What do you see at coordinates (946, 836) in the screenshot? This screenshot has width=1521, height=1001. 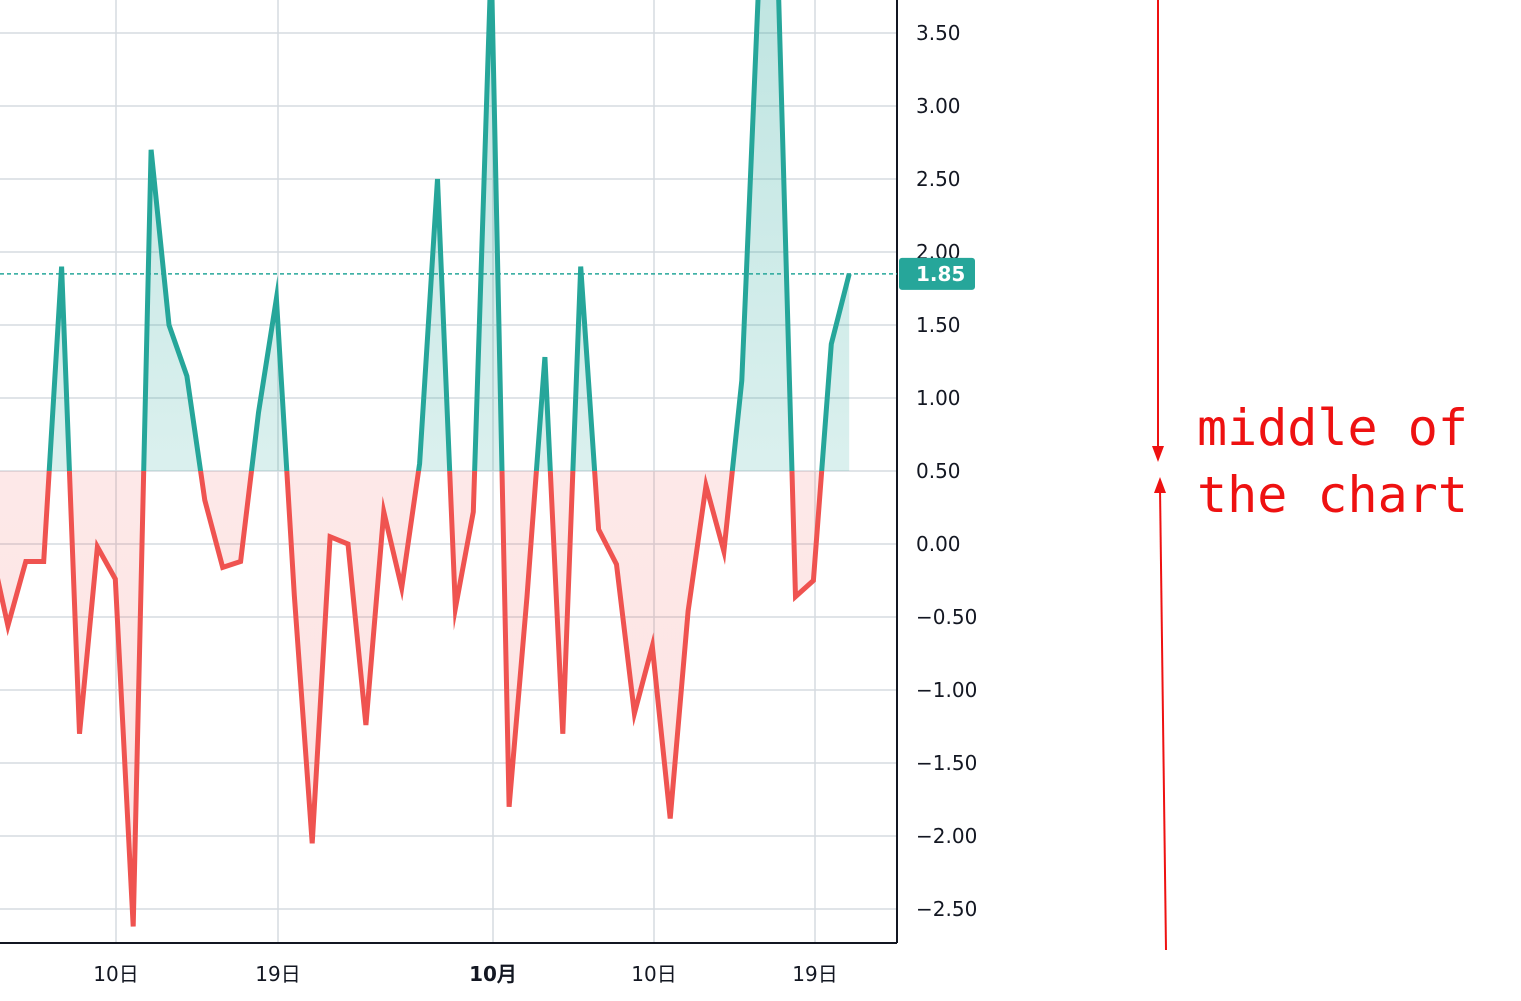 I see `y-tick-label: −2.00` at bounding box center [946, 836].